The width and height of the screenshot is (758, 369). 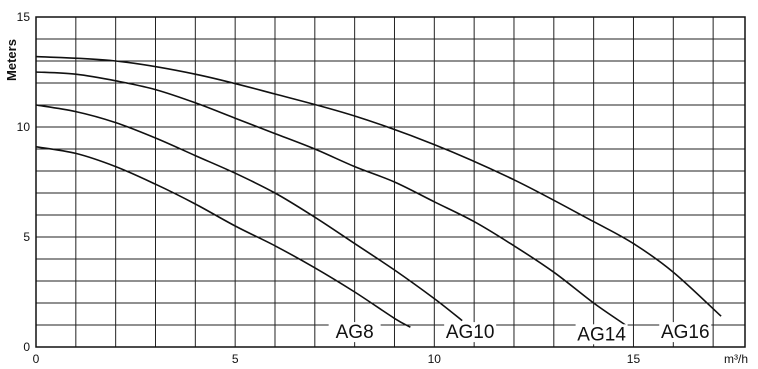 I want to click on series-label-ag14: AG14, so click(x=601, y=334).